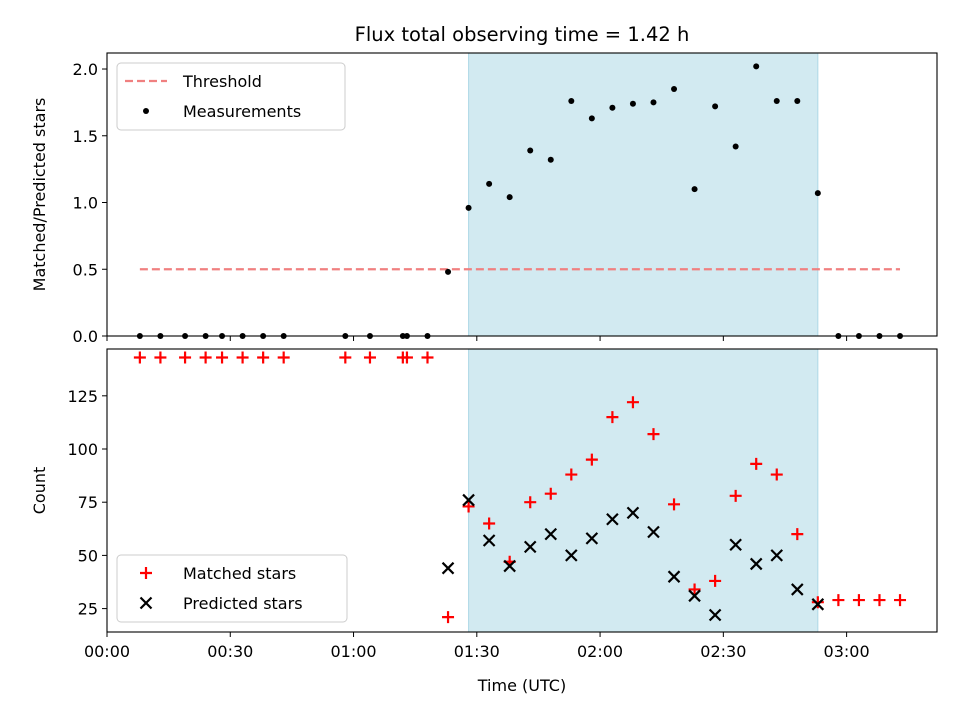 This screenshot has height=720, width=960. Describe the element at coordinates (85, 136) in the screenshot. I see `y-tick-label: 1.5` at that location.